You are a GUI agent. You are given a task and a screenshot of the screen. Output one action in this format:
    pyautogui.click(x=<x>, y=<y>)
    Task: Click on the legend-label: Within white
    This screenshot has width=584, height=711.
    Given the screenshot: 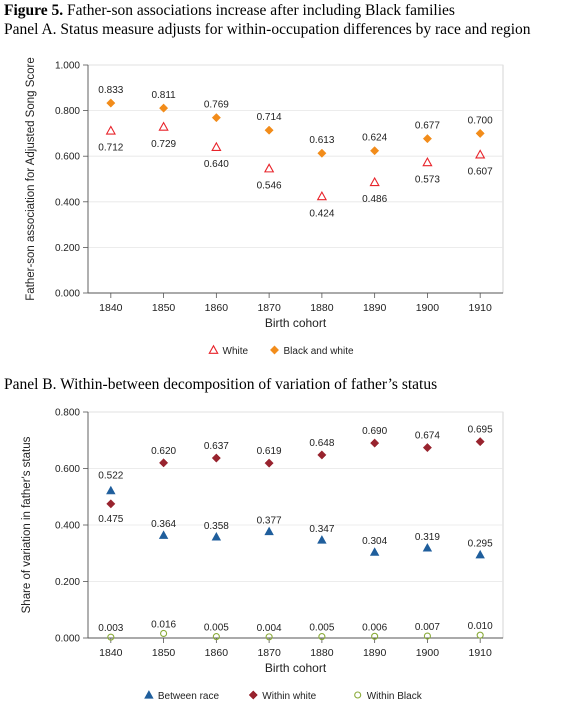 What is the action you would take?
    pyautogui.click(x=289, y=696)
    